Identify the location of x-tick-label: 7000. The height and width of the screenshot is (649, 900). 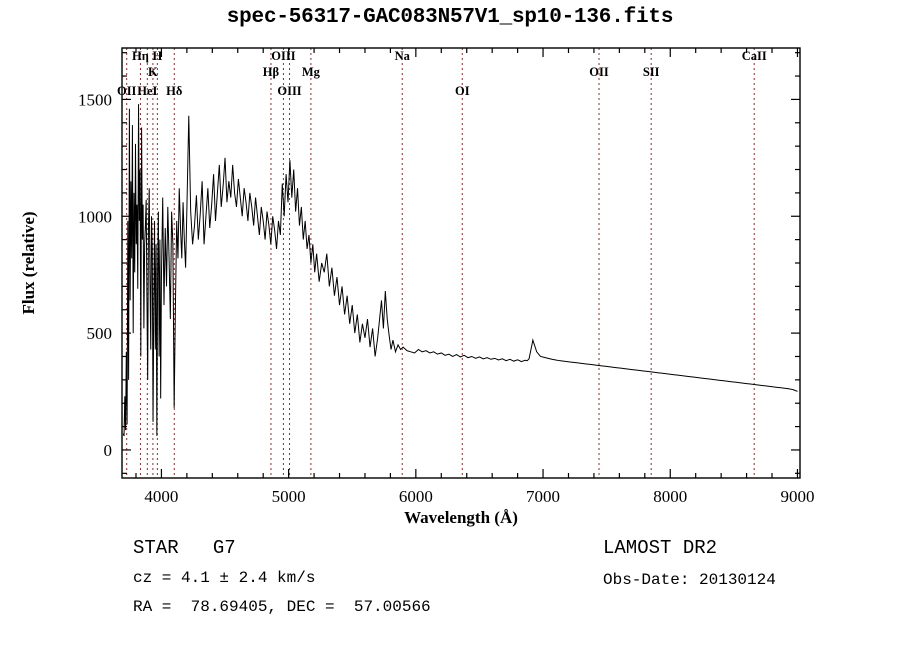
(543, 496).